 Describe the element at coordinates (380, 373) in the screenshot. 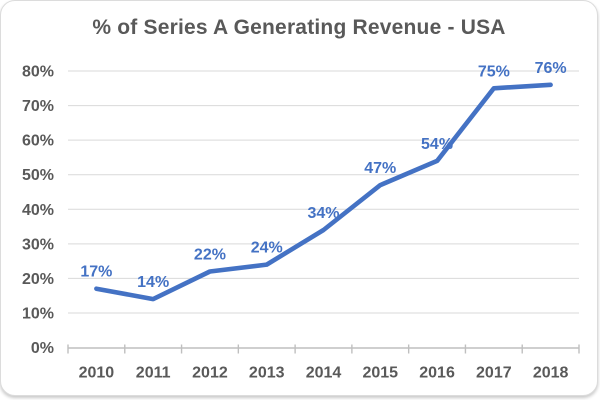

I see `x-tick-label: 2015` at that location.